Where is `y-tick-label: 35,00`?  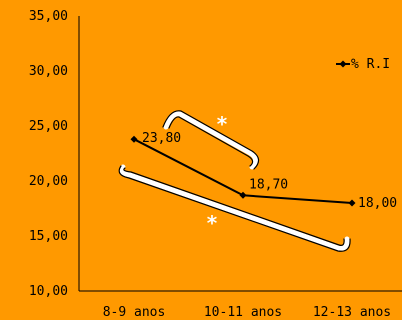 y-tick-label: 35,00 is located at coordinates (48, 16).